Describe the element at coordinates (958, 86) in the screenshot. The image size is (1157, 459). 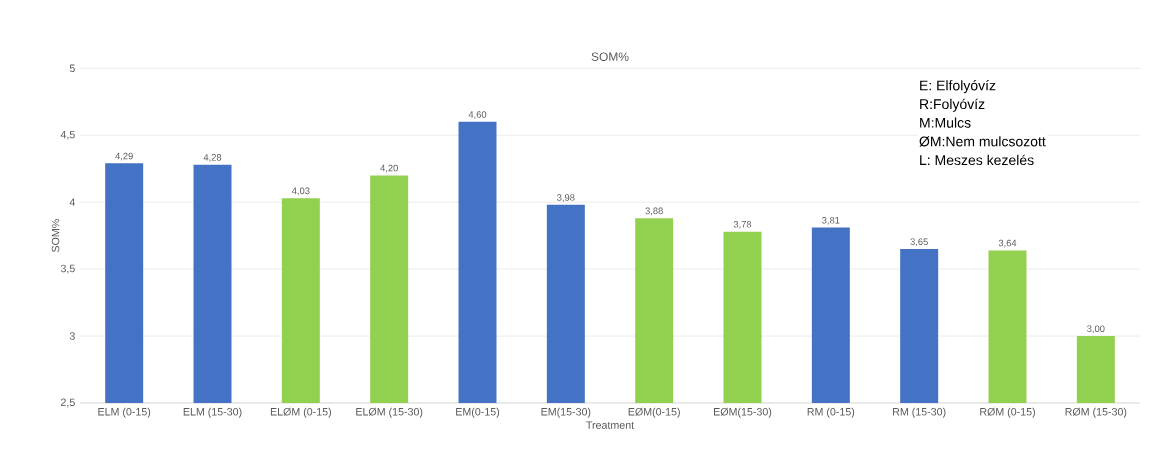
I see `annotation: E: Elfolyóvíz` at that location.